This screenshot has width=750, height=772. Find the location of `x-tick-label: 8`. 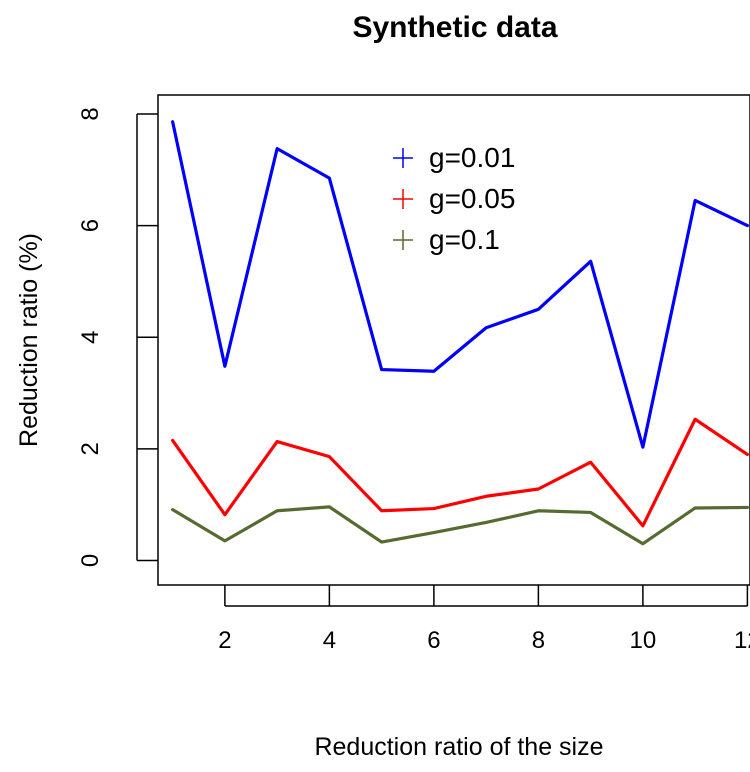

x-tick-label: 8 is located at coordinates (538, 640).